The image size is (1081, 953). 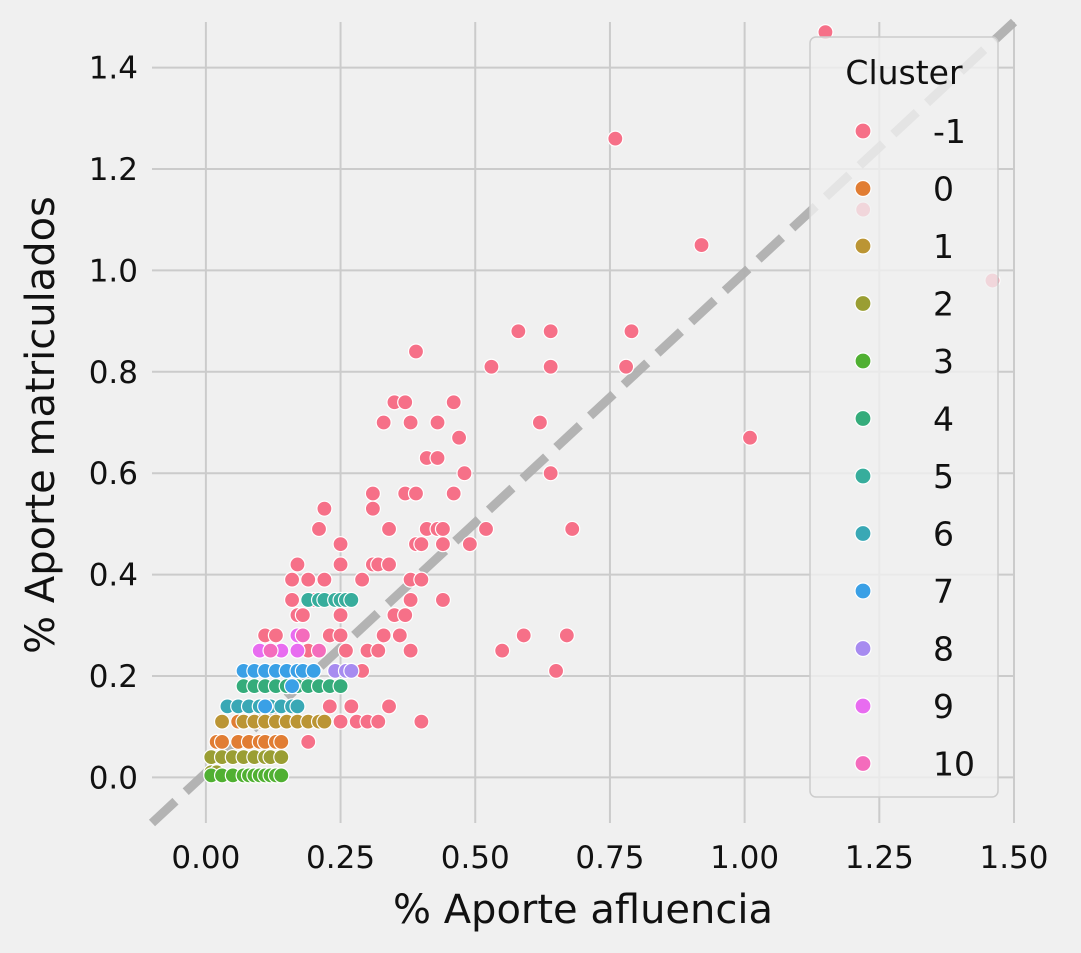 I want to click on y-tick-label: 0.2, so click(x=113, y=677).